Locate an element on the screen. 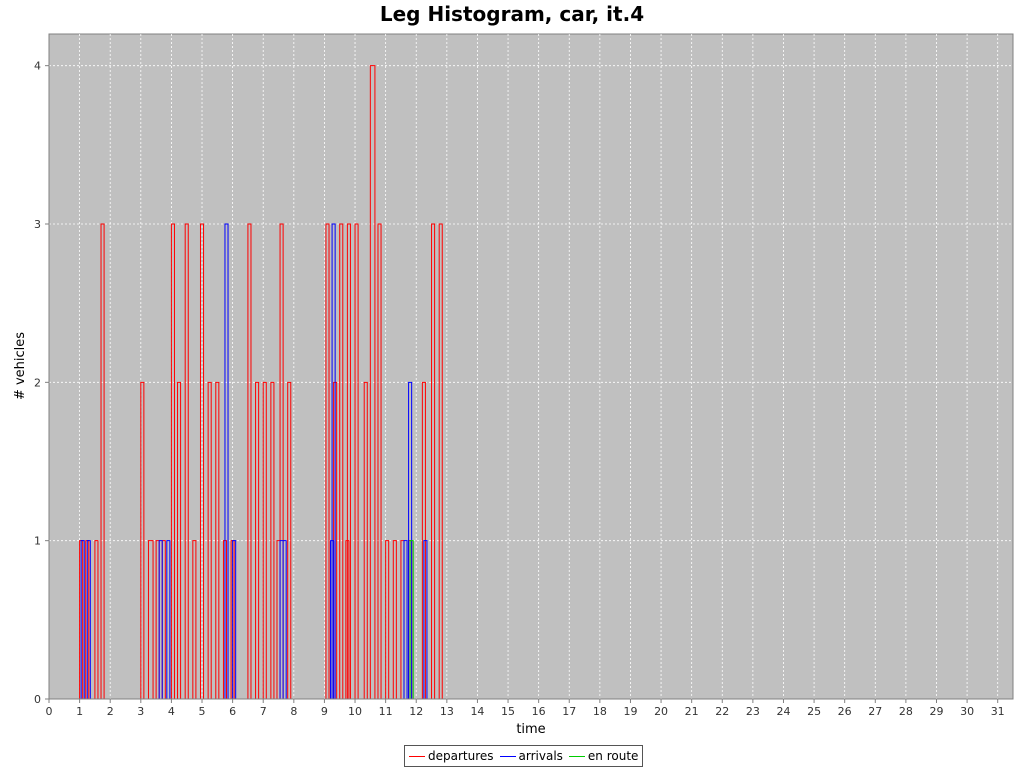 Image resolution: width=1024 pixels, height=768 pixels. x-tick-label: 15 is located at coordinates (508, 711).